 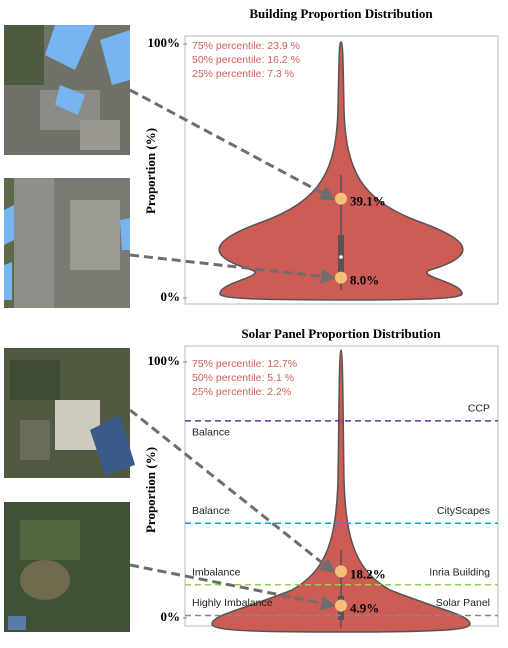 I want to click on annotation: 50% percentile: 16.2 %, so click(x=246, y=60).